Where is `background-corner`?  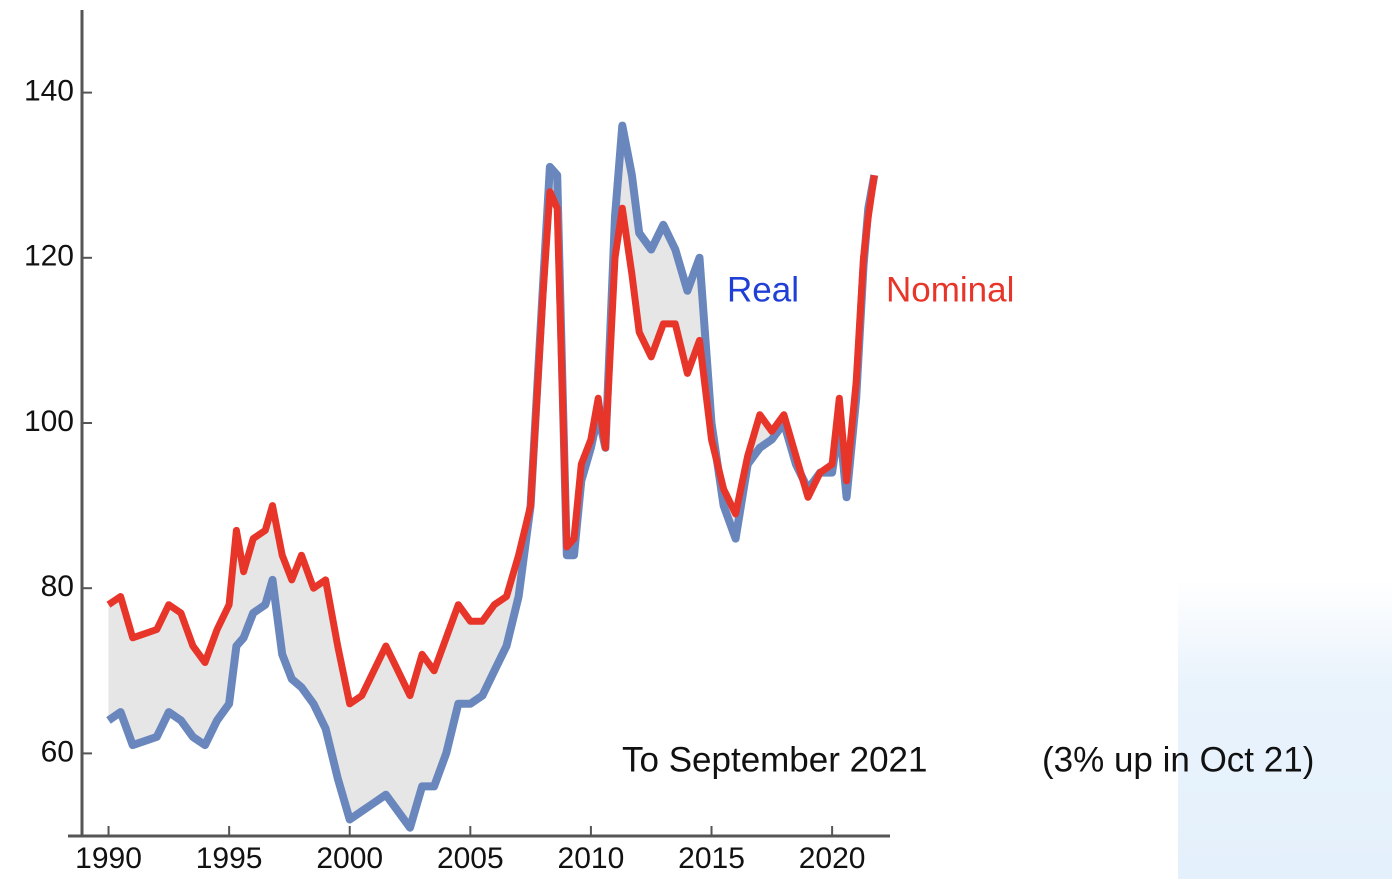 background-corner is located at coordinates (1285, 729).